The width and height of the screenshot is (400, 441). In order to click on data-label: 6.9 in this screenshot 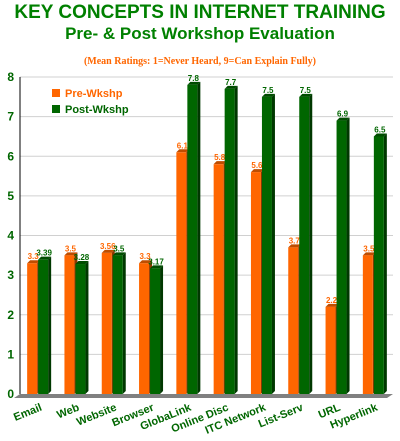, I will do `click(343, 114)`.